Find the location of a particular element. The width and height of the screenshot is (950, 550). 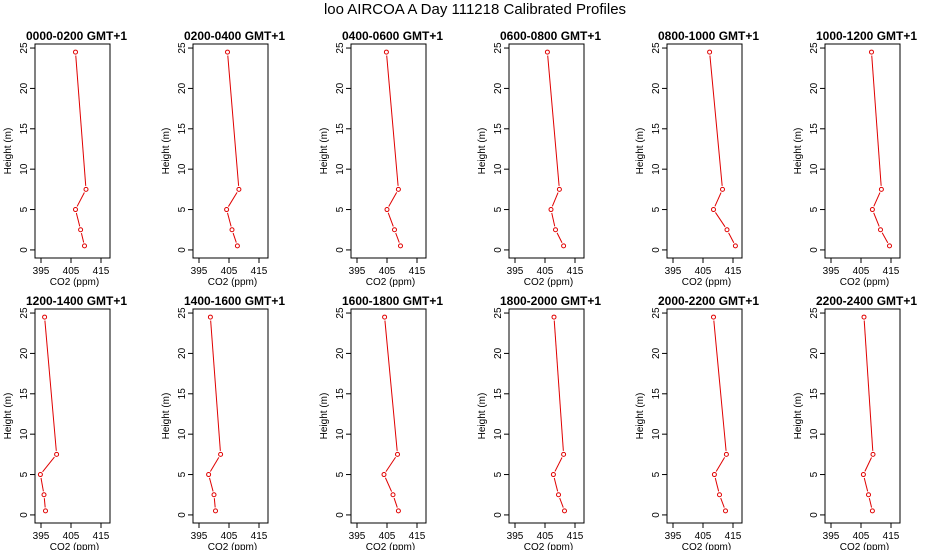

panel-title: 1400-1600 GMT+1 is located at coordinates (234, 301).